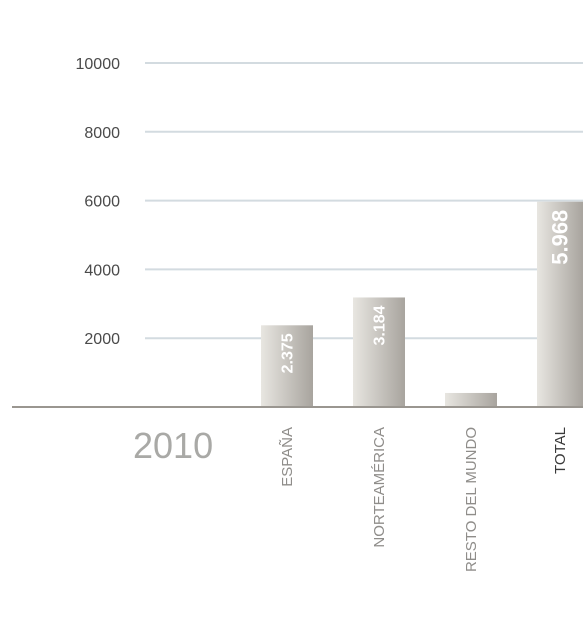 The height and width of the screenshot is (630, 583). I want to click on bar-value-label: 3.184, so click(380, 325).